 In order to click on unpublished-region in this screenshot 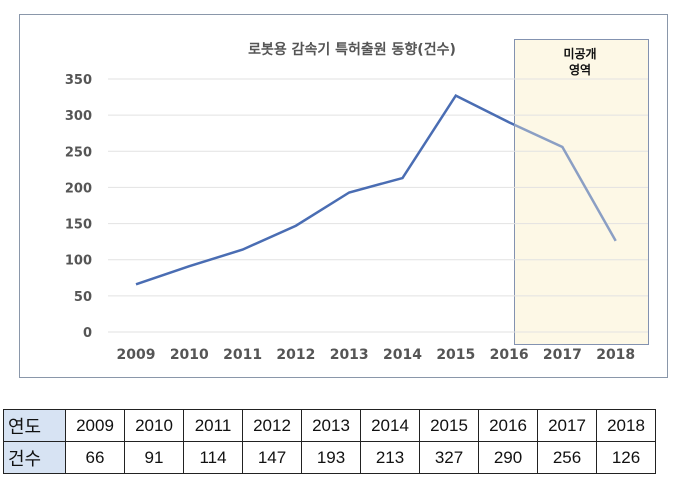, I will do `click(581, 192)`.